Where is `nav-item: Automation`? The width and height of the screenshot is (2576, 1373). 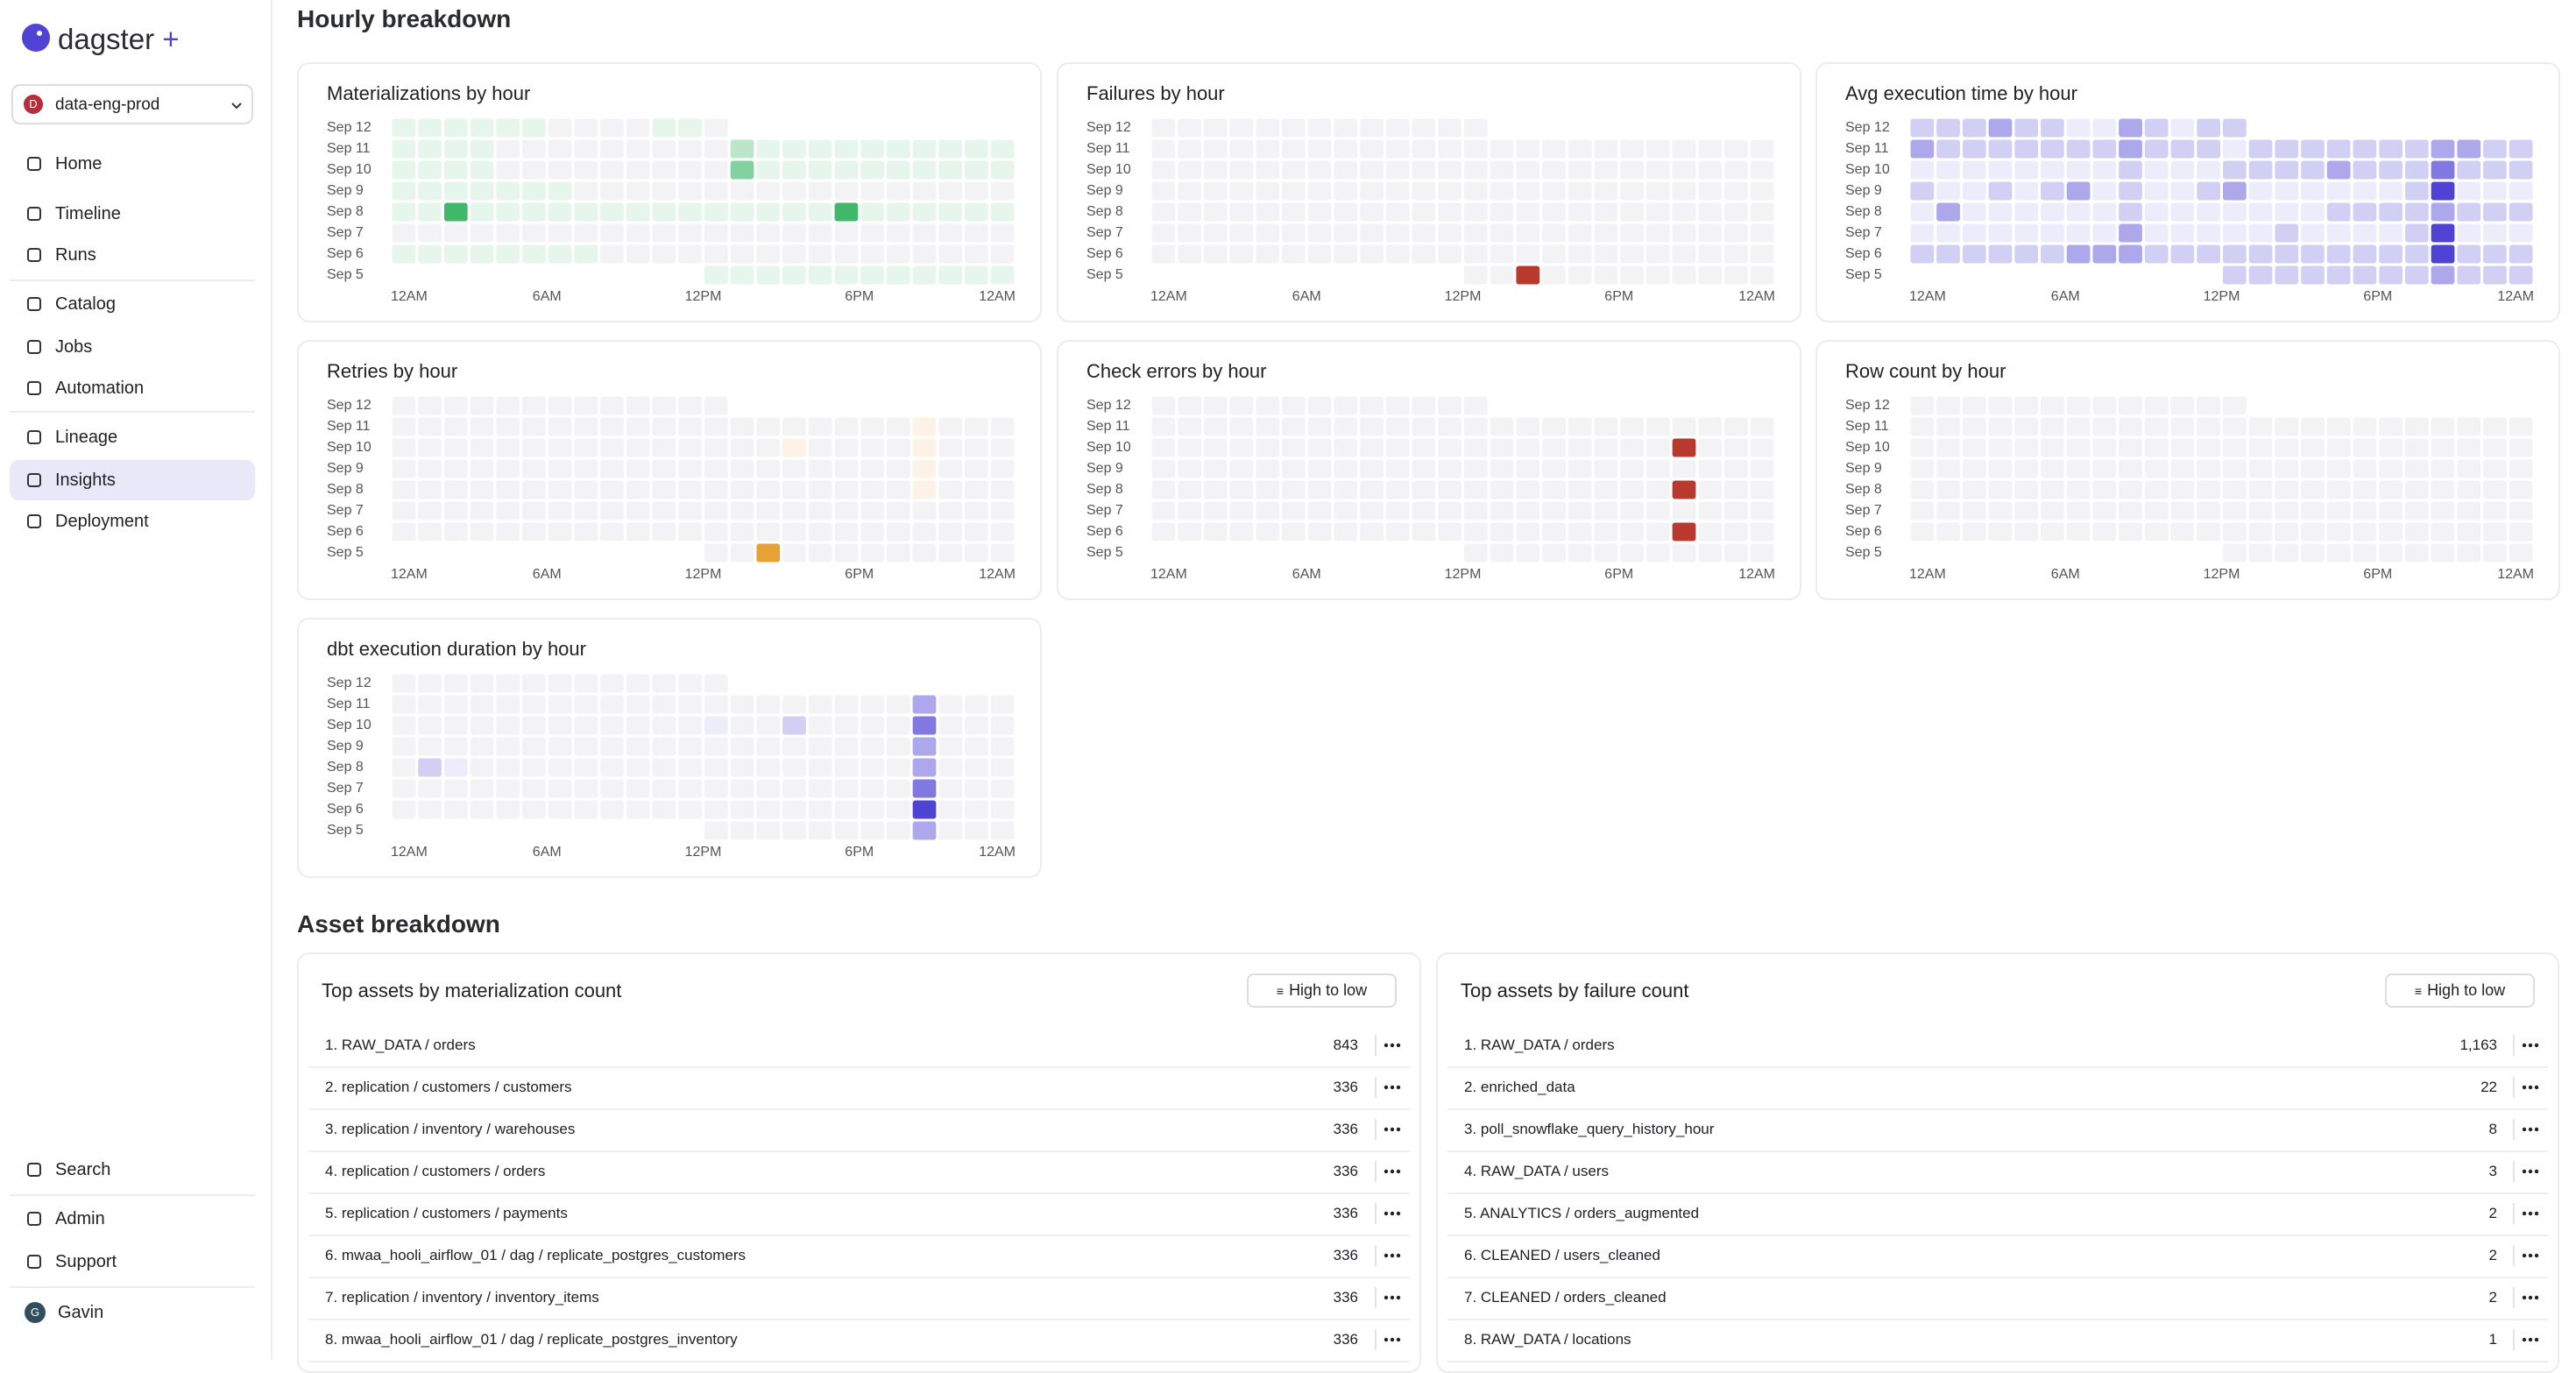
nav-item: Automation is located at coordinates (132, 388).